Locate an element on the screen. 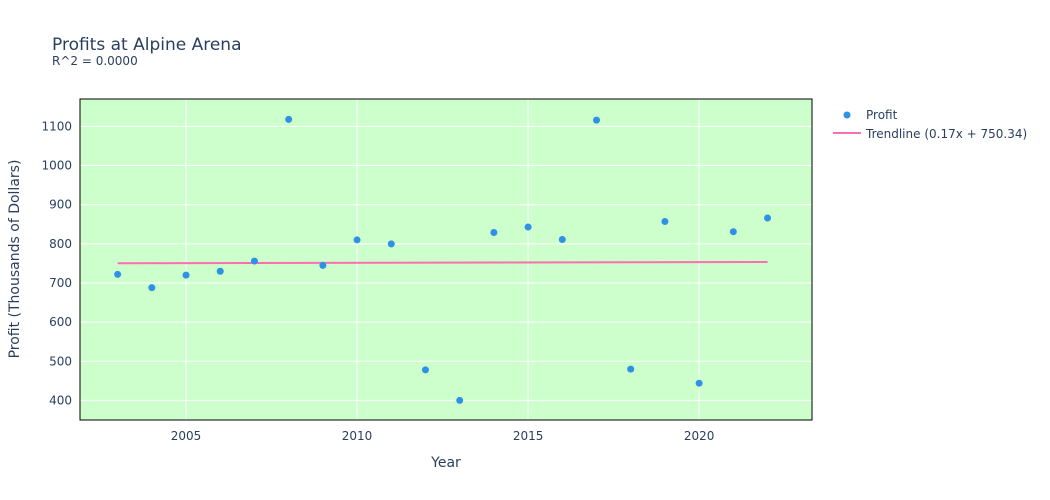 This screenshot has height=500, width=1050. y-tick-label: 700 is located at coordinates (60, 283).